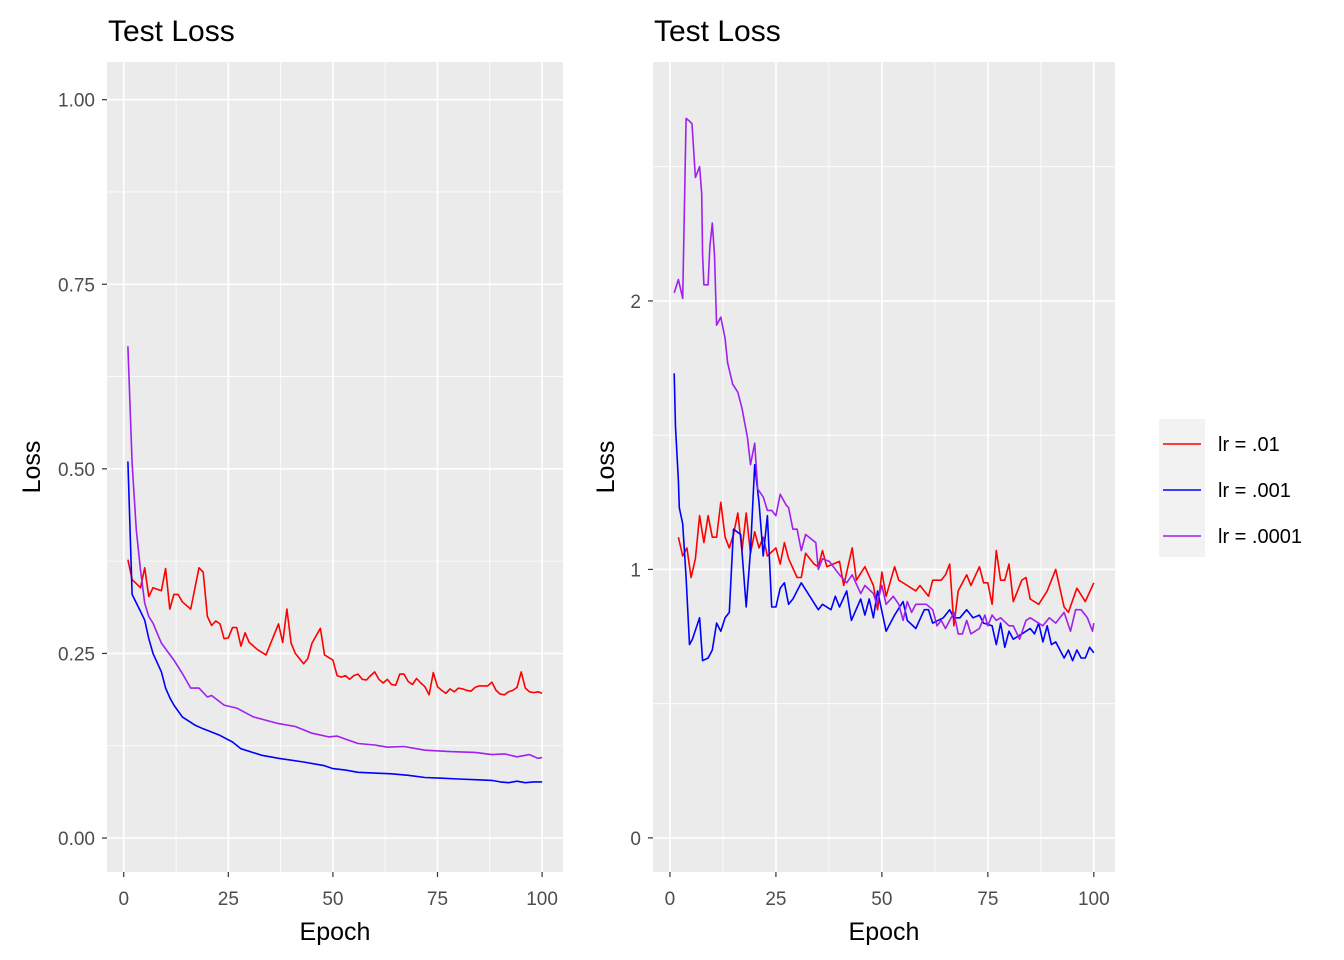 This screenshot has width=1344, height=960. Describe the element at coordinates (76, 285) in the screenshot. I see `y-tick-label: 0.75` at that location.